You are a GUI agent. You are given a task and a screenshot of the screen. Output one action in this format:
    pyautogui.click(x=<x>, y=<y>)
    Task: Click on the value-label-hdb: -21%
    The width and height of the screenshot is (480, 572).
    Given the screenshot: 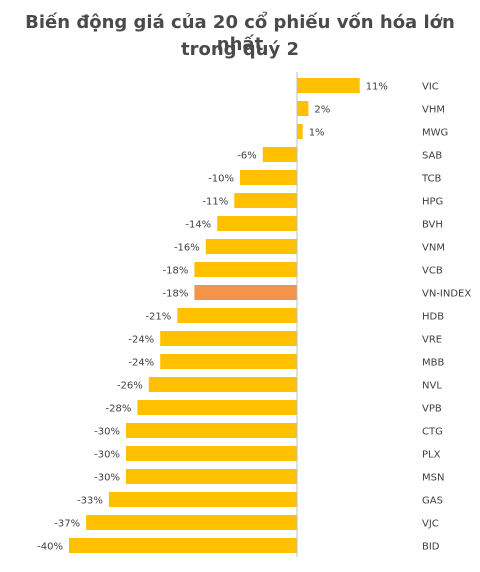 What is the action you would take?
    pyautogui.click(x=158, y=317)
    